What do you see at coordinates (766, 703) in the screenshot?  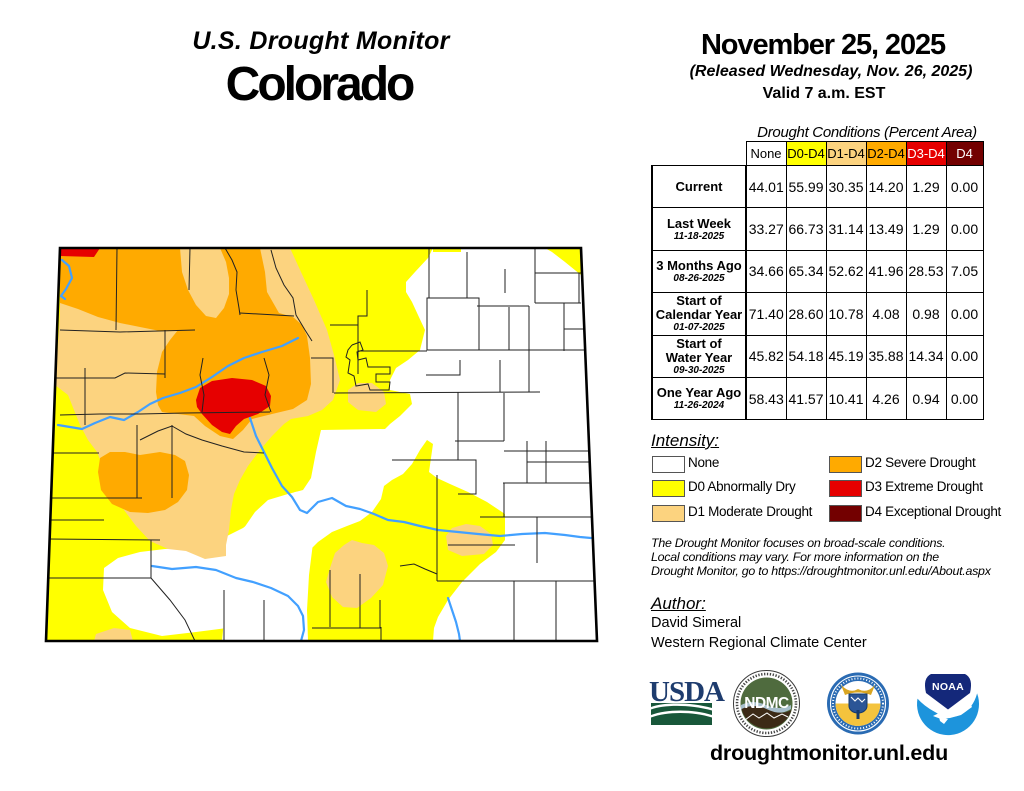 I see `svg-text: NDMC` at bounding box center [766, 703].